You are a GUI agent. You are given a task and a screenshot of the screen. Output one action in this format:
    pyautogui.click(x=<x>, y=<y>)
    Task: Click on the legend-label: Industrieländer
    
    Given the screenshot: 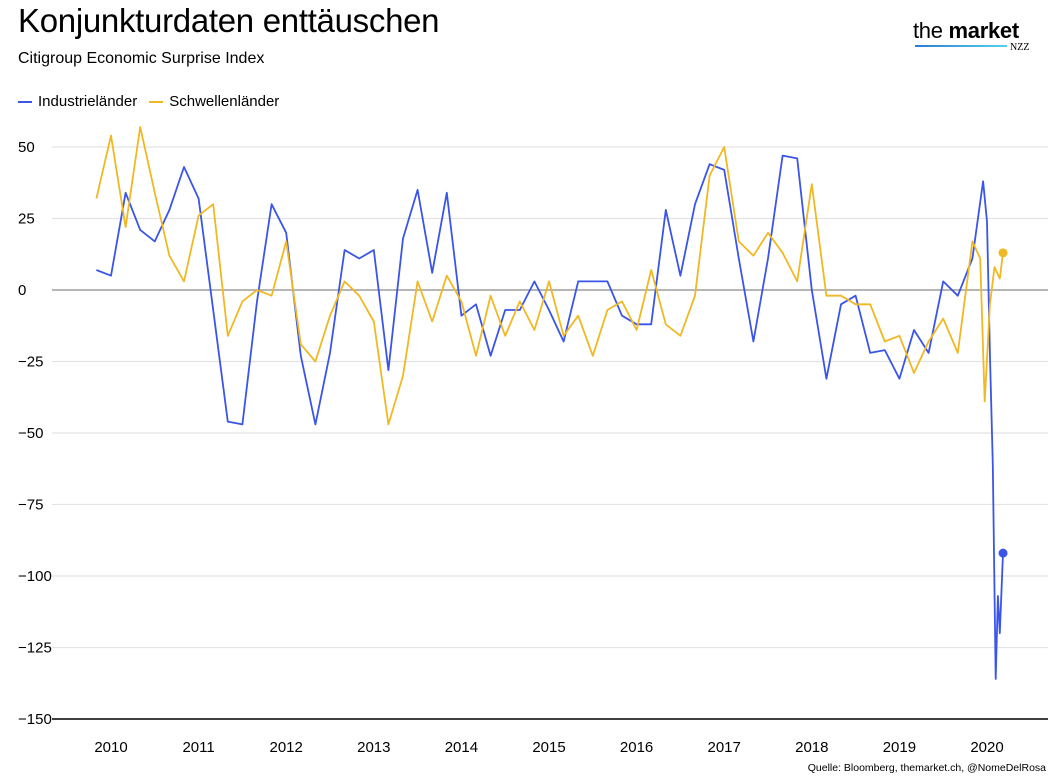 What is the action you would take?
    pyautogui.click(x=88, y=101)
    